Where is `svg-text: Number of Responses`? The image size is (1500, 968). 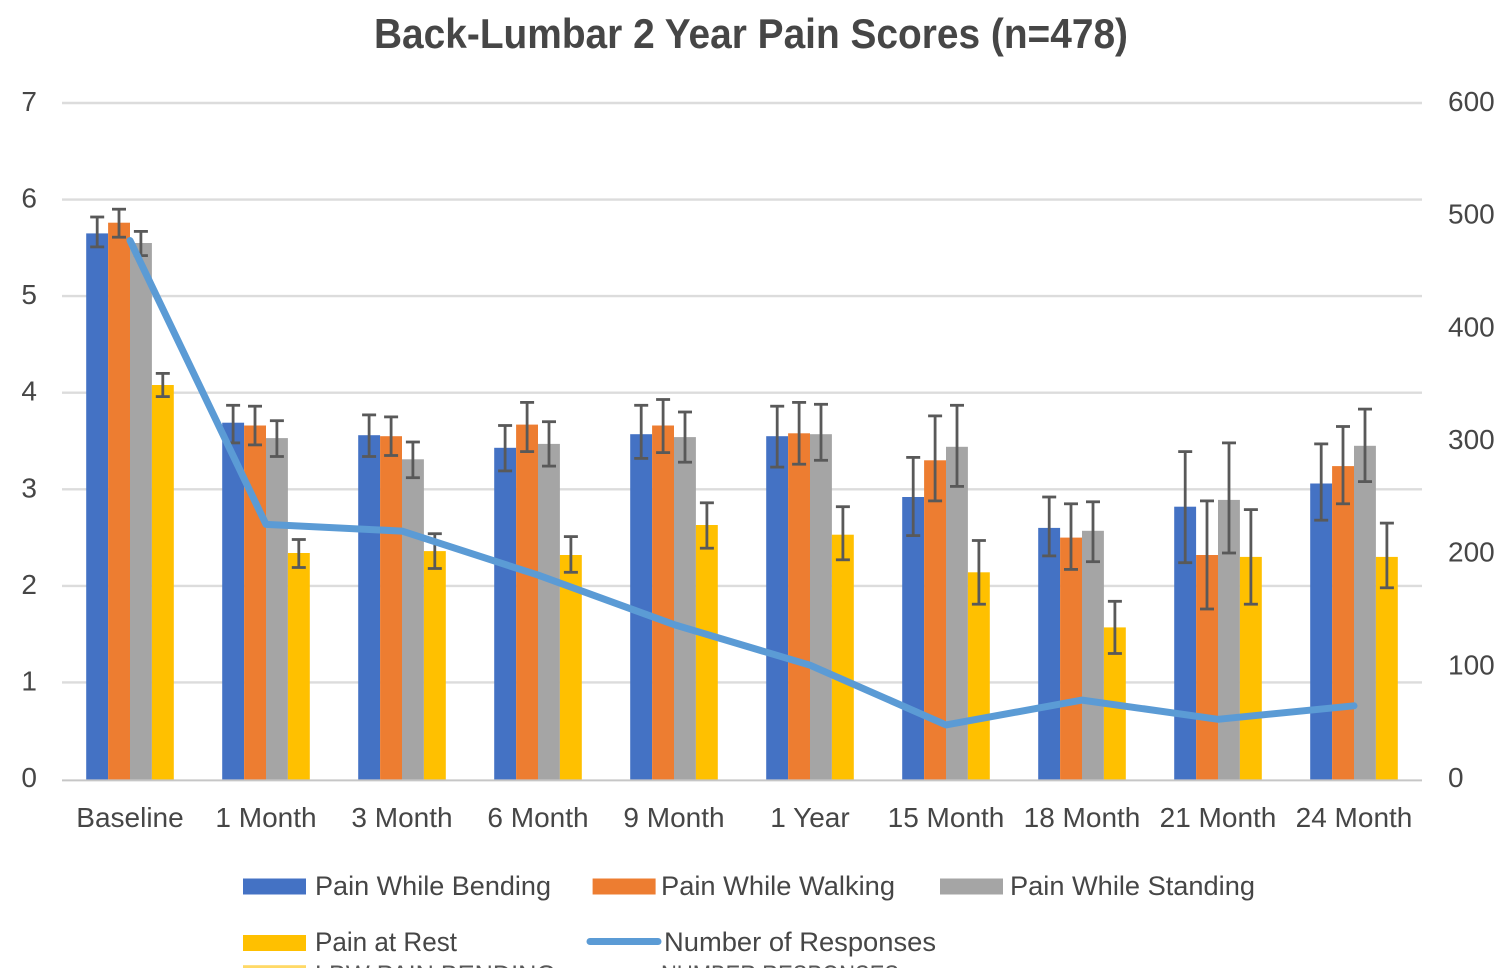
svg-text: Number of Responses is located at coordinates (800, 942).